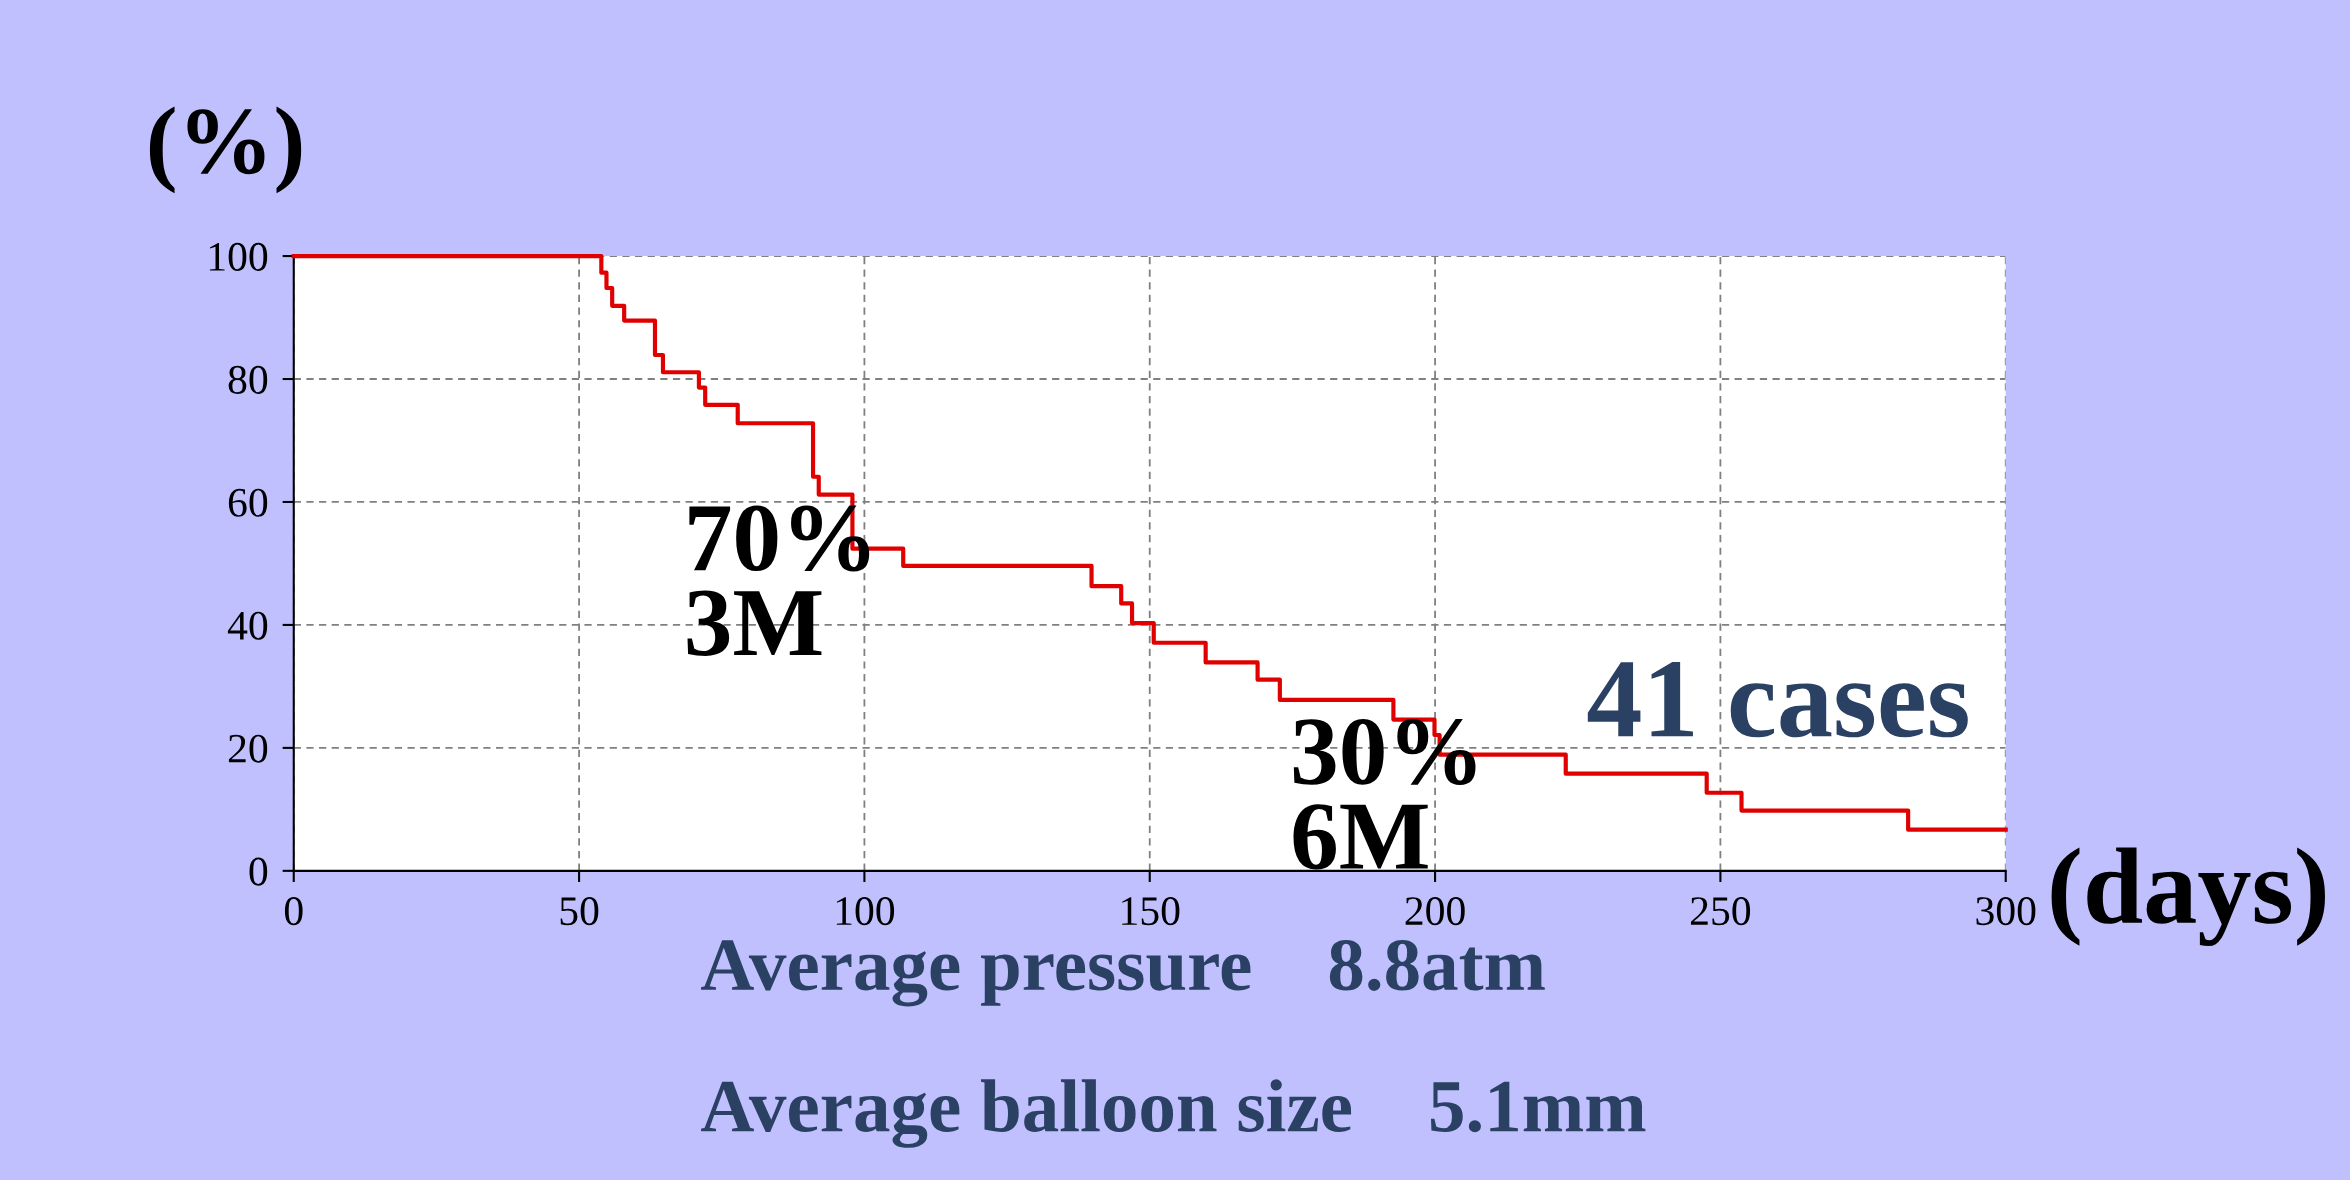 Image resolution: width=2350 pixels, height=1180 pixels. What do you see at coordinates (778, 580) in the screenshot?
I see `annotation: 70% 3M` at bounding box center [778, 580].